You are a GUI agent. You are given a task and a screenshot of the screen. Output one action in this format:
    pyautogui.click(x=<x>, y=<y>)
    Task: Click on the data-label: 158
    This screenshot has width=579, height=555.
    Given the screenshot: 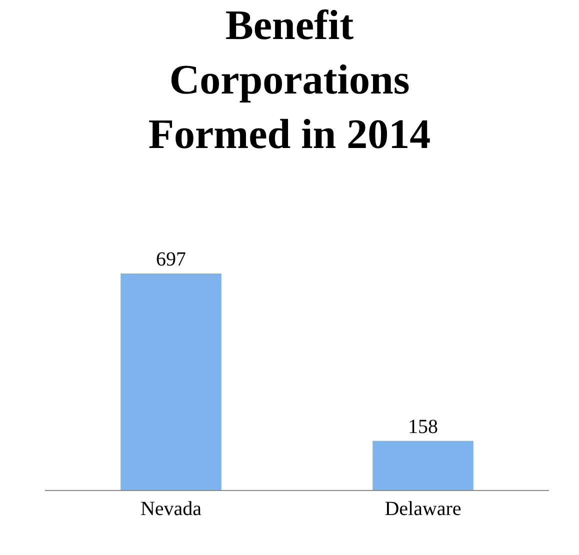 What is the action you would take?
    pyautogui.click(x=423, y=427)
    